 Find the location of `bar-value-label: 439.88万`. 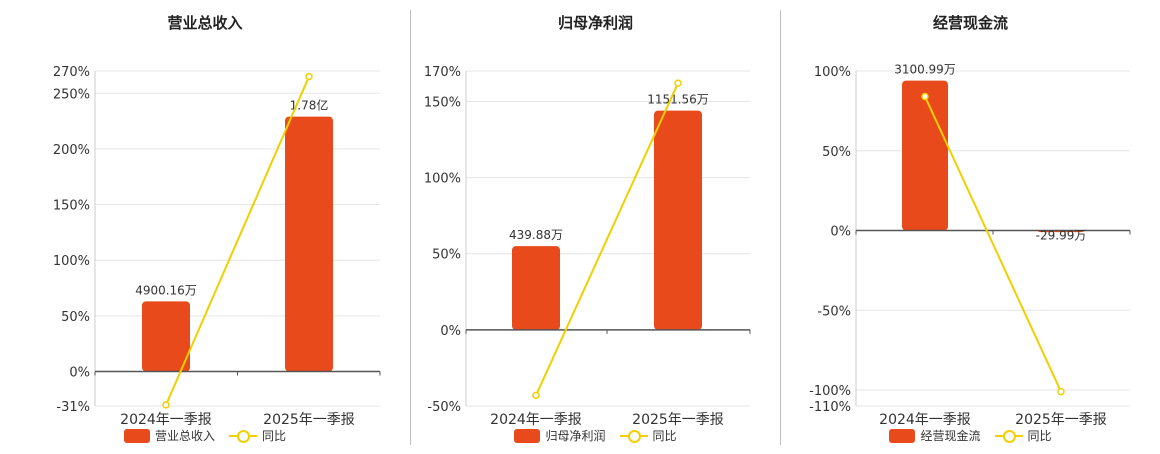

bar-value-label: 439.88万 is located at coordinates (536, 235).